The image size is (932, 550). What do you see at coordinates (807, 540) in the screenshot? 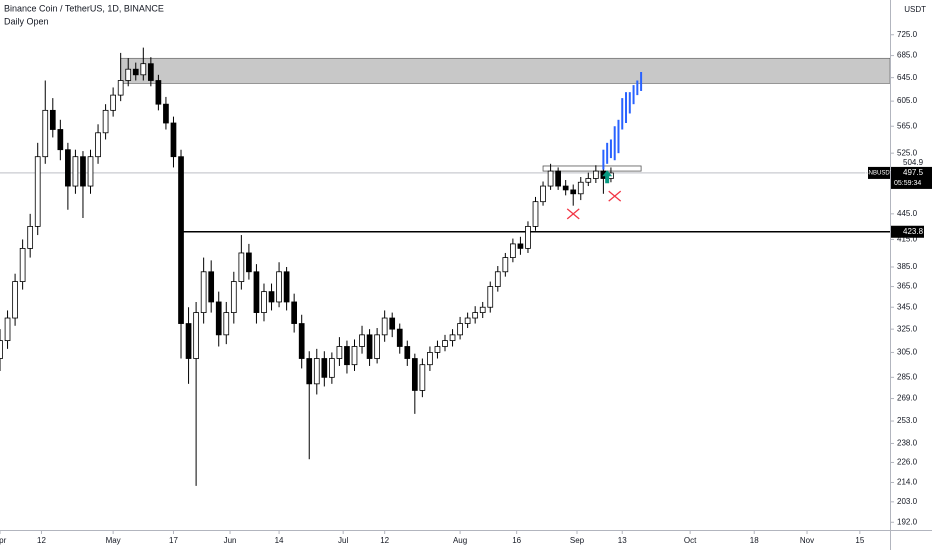
I see `x-tick-label: Nov` at bounding box center [807, 540].